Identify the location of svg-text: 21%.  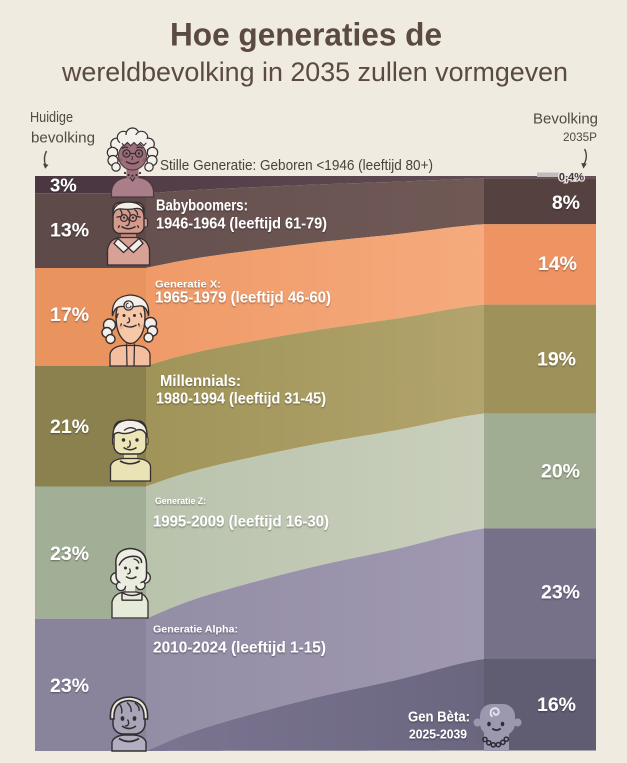
(69, 427).